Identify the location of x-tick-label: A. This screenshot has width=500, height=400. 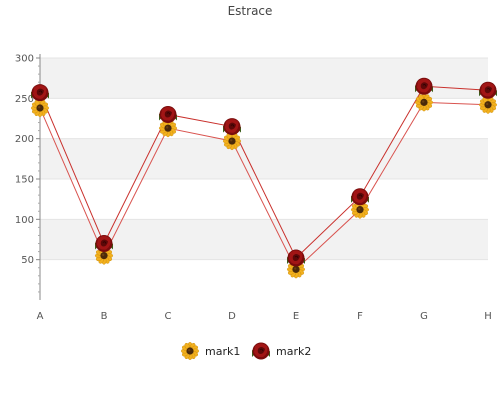
(40, 316).